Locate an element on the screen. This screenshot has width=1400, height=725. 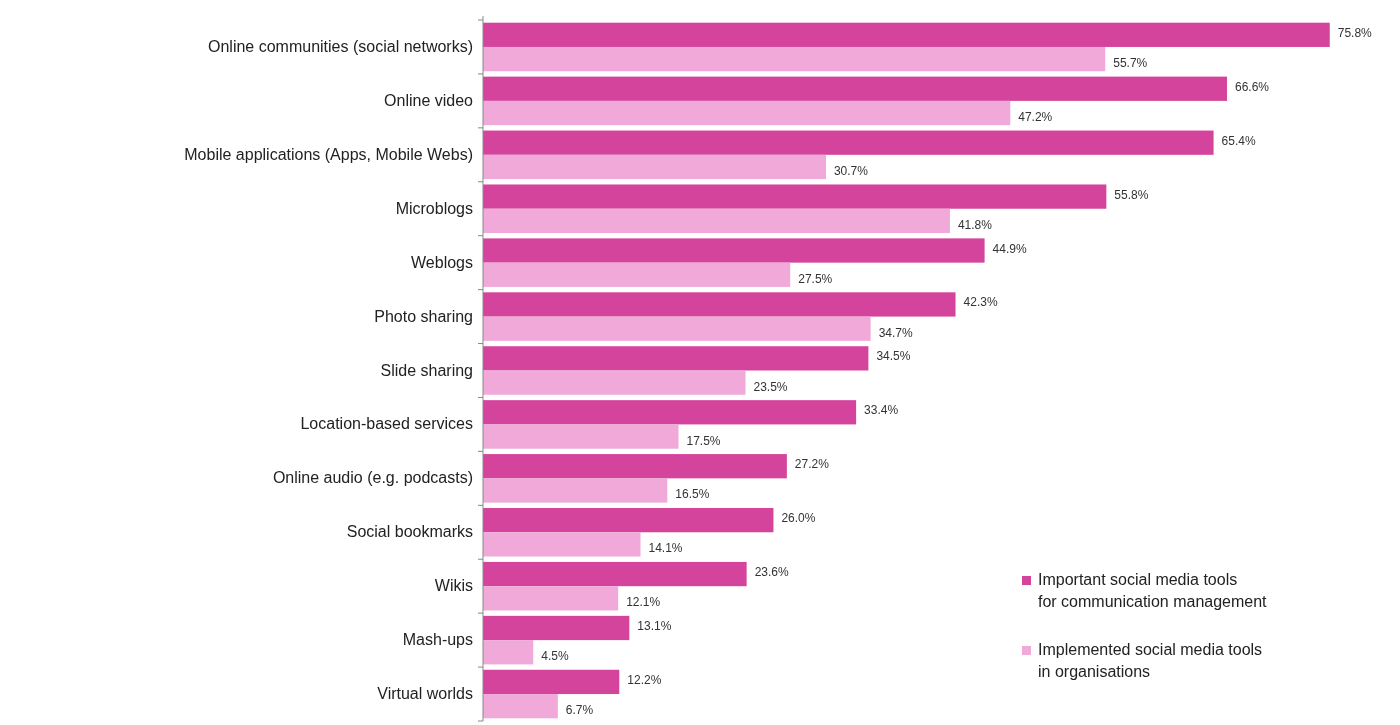
y-tick-label: Virtual worlds is located at coordinates (425, 694).